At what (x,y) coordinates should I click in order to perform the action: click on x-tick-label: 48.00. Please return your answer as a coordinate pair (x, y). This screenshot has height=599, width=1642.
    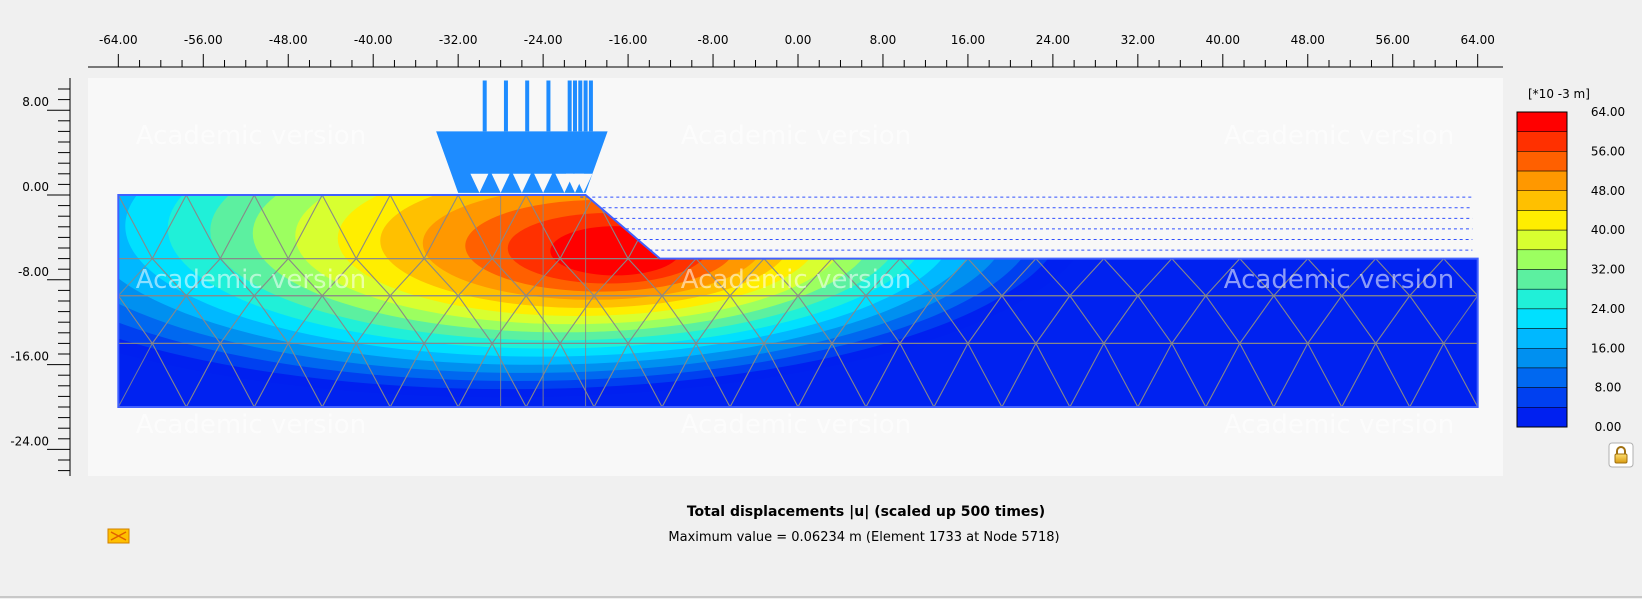
    Looking at the image, I should click on (1308, 40).